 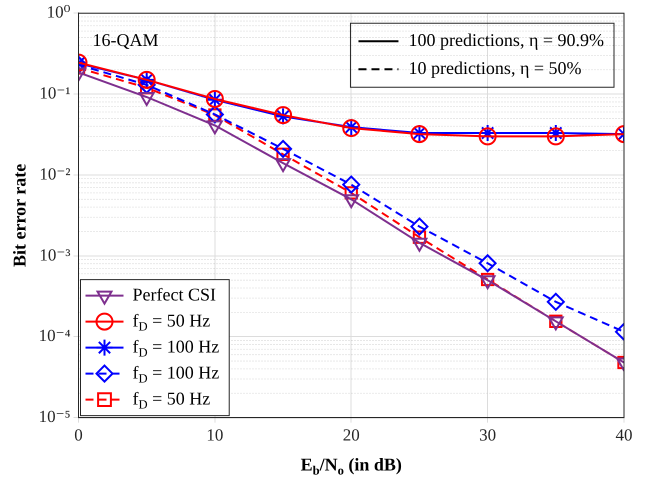 What do you see at coordinates (215, 434) in the screenshot?
I see `x-tick-label: 10` at bounding box center [215, 434].